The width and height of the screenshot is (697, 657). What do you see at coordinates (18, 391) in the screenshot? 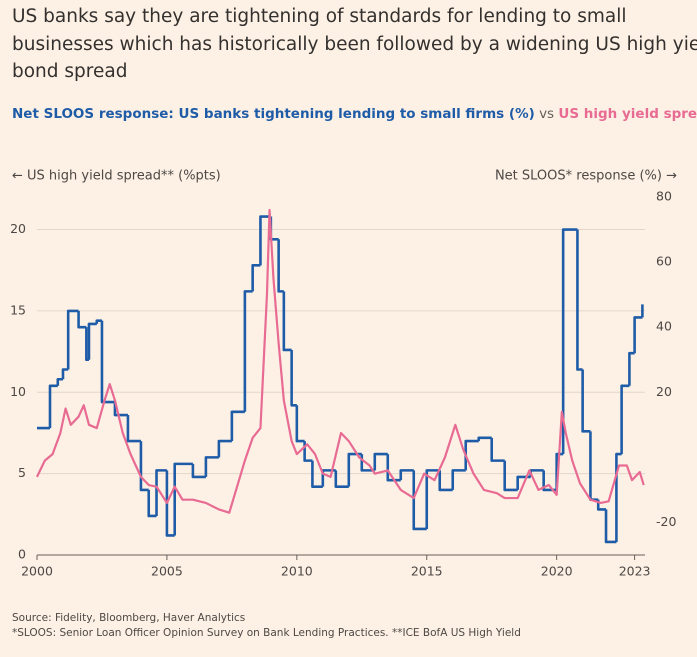
I see `y-tick-label: 10` at bounding box center [18, 391].